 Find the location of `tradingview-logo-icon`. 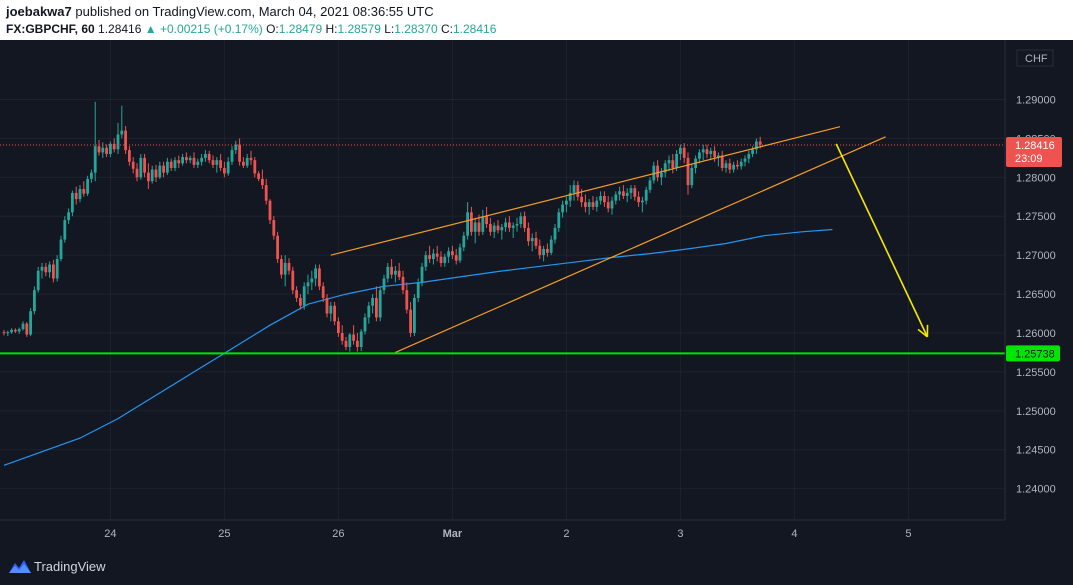

tradingview-logo-icon is located at coordinates (20, 566).